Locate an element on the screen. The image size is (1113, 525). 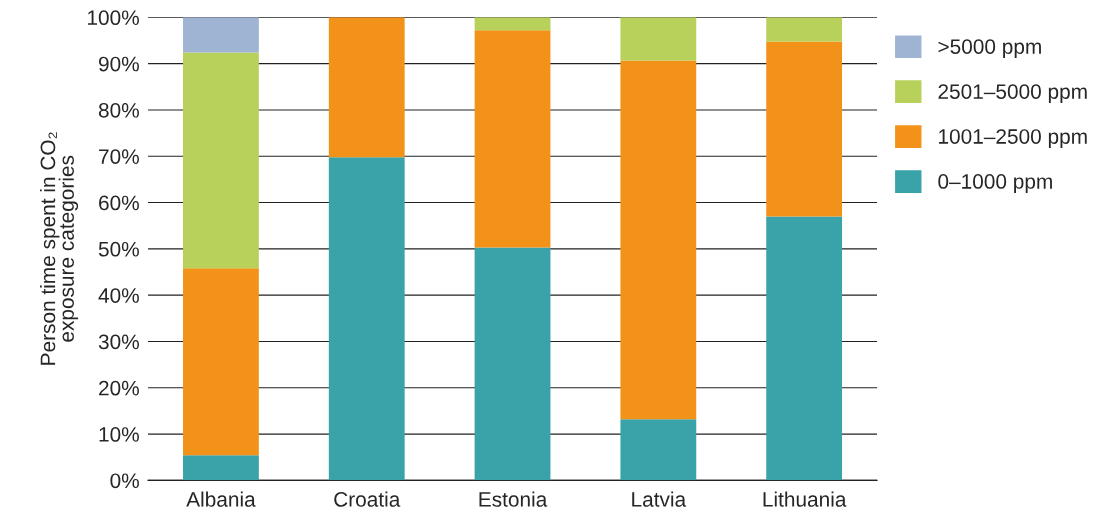
x-tick-label: Albania is located at coordinates (221, 499).